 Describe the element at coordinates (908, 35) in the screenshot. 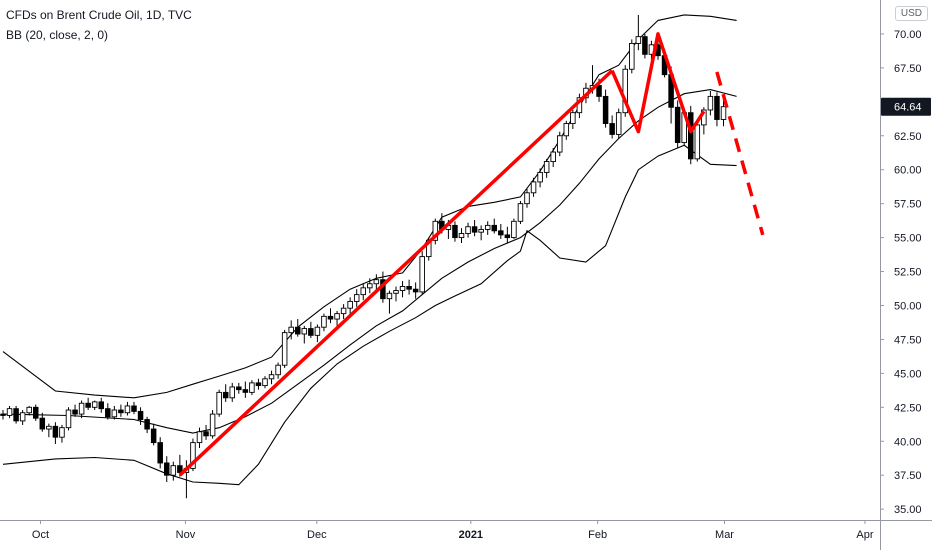

I see `y-tick-label: 70.00` at that location.